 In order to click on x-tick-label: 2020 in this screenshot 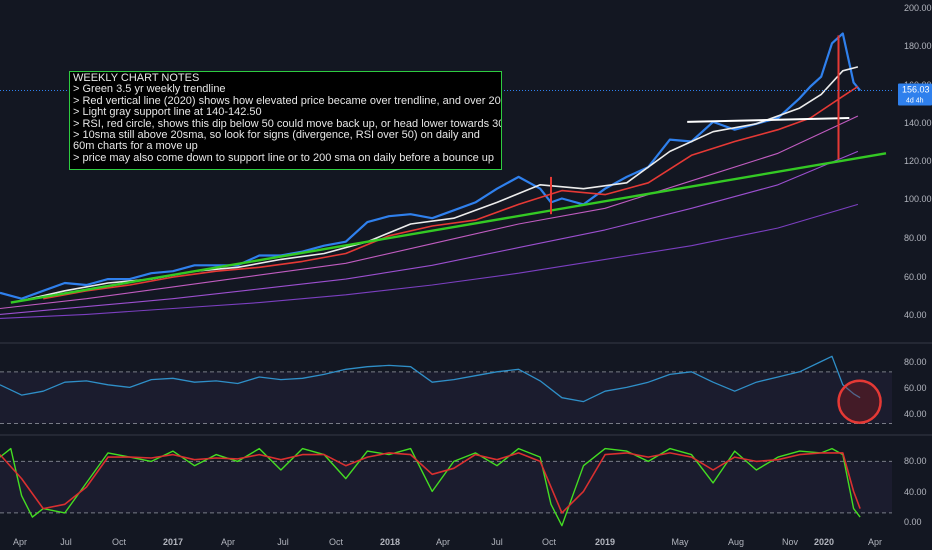, I will do `click(824, 542)`.